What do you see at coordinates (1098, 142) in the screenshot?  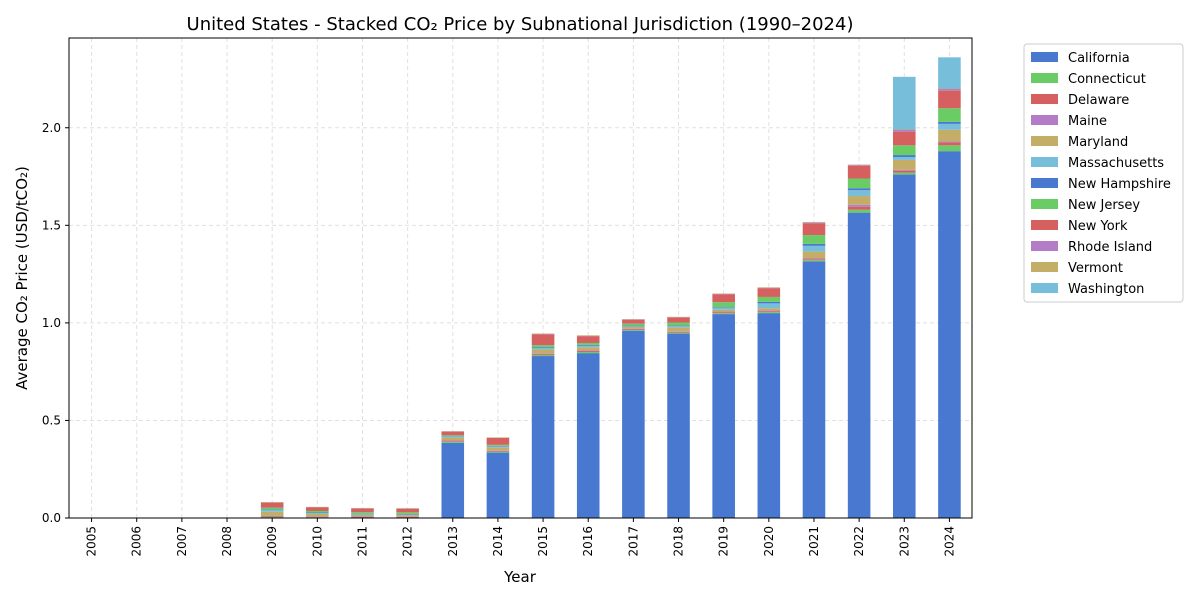 I see `legend-label: Maryland` at bounding box center [1098, 142].